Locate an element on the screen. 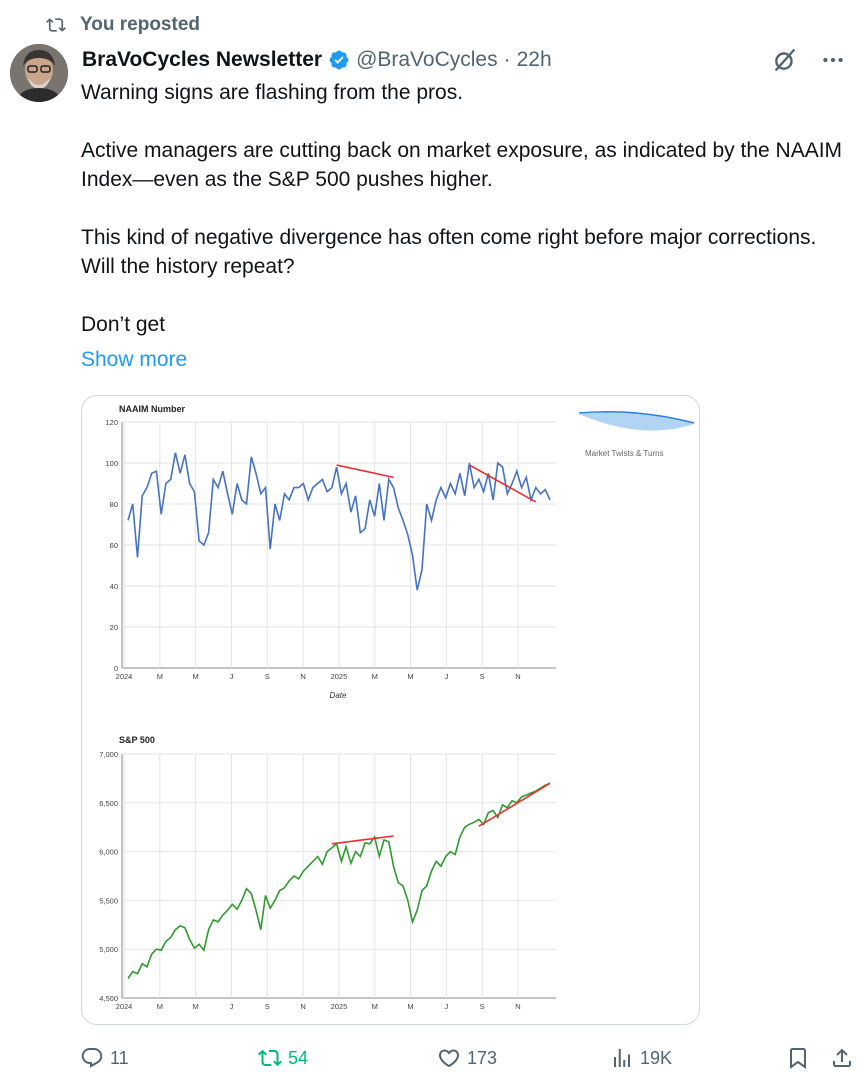 This screenshot has height=1088, width=866. share-button is located at coordinates (842, 1058).